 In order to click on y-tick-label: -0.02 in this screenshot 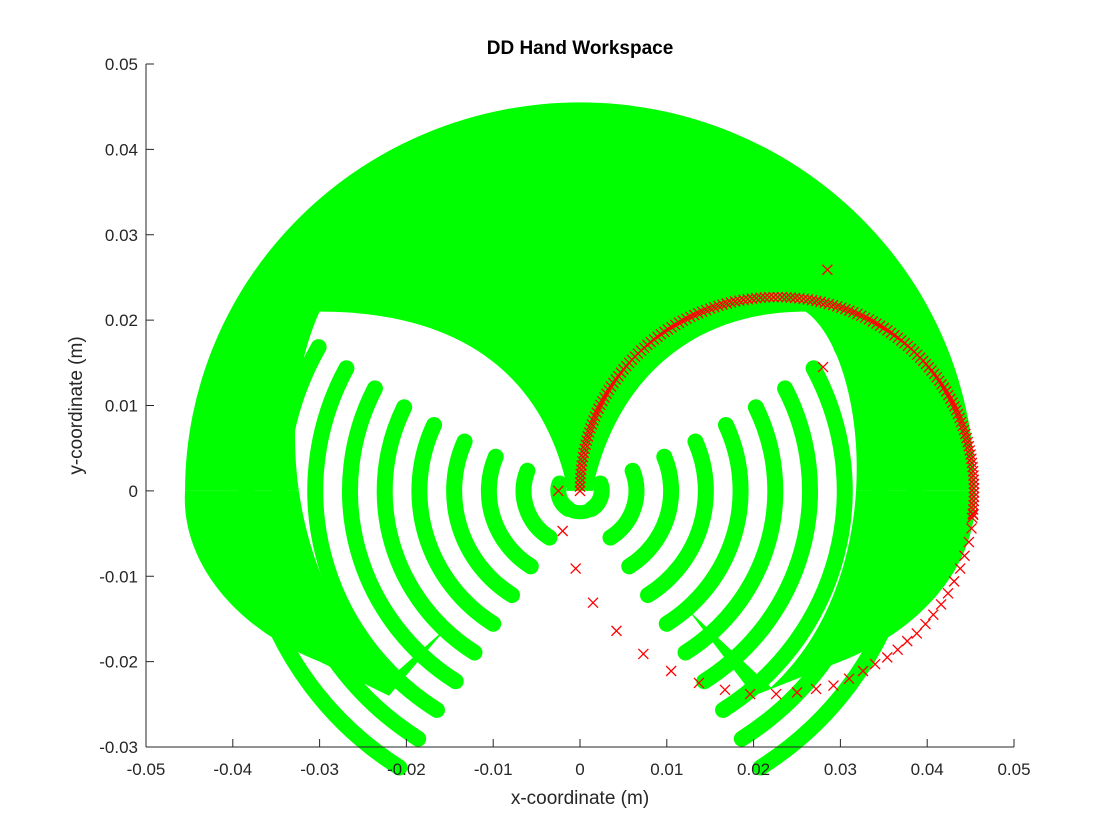, I will do `click(118, 662)`.